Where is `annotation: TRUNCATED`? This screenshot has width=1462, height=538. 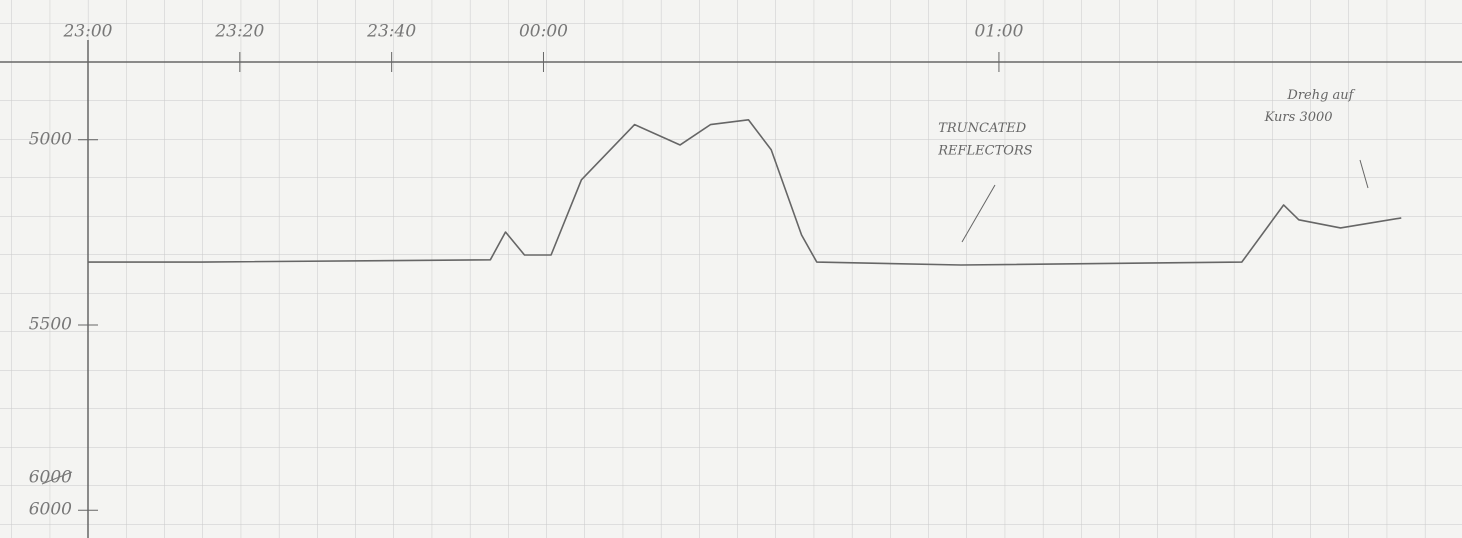
annotation: TRUNCATED is located at coordinates (982, 128).